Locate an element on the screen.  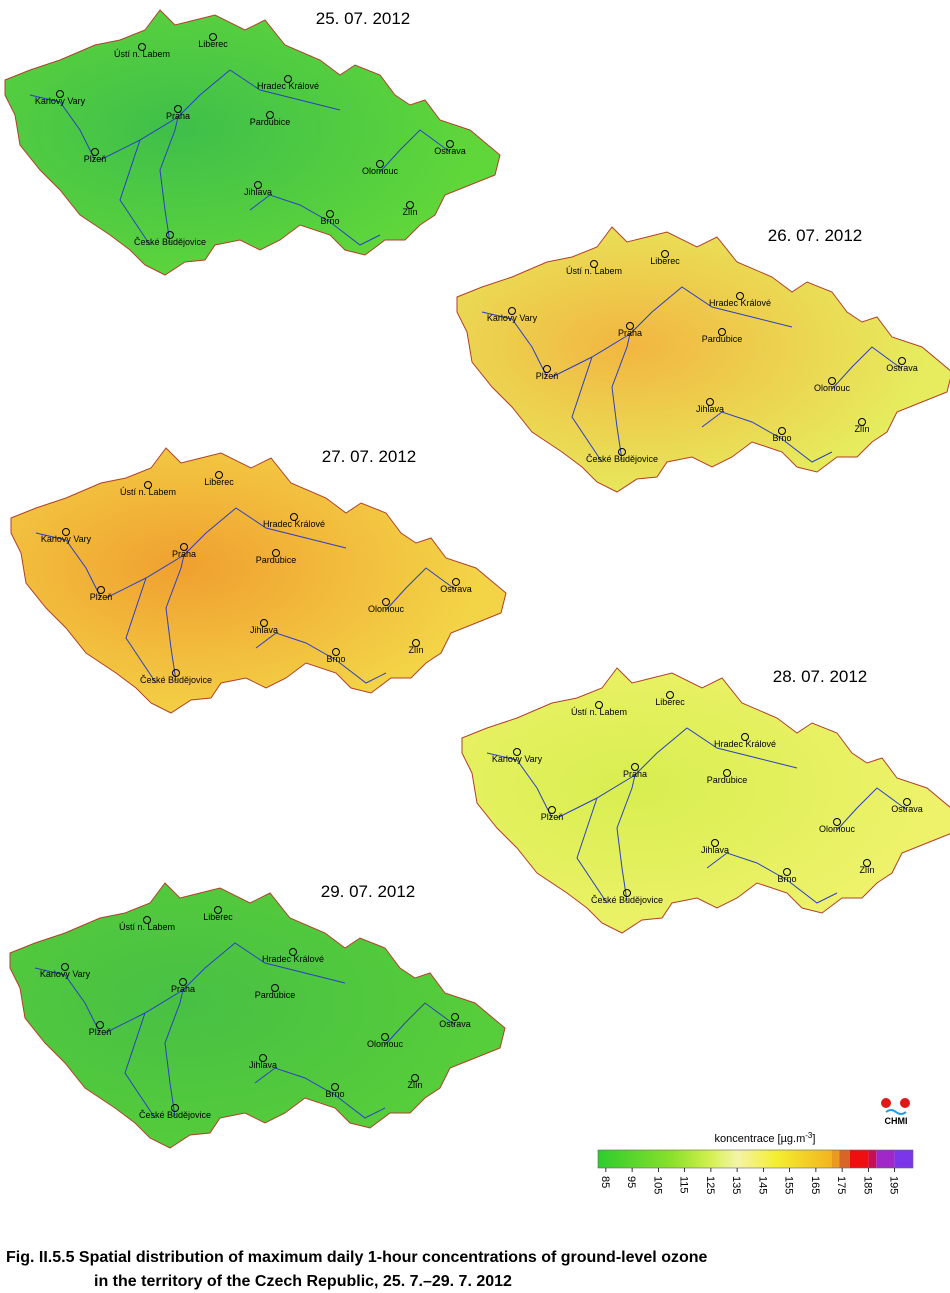
legend-tick-label: 155 is located at coordinates (789, 1185).